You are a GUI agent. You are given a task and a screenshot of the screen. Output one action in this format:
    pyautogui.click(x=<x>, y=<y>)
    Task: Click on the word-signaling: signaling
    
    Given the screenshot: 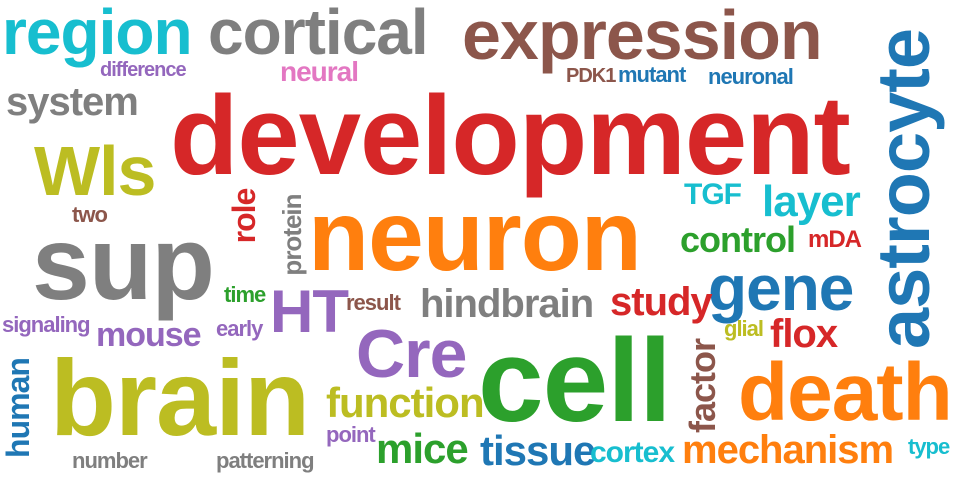 What is the action you would take?
    pyautogui.click(x=46, y=324)
    